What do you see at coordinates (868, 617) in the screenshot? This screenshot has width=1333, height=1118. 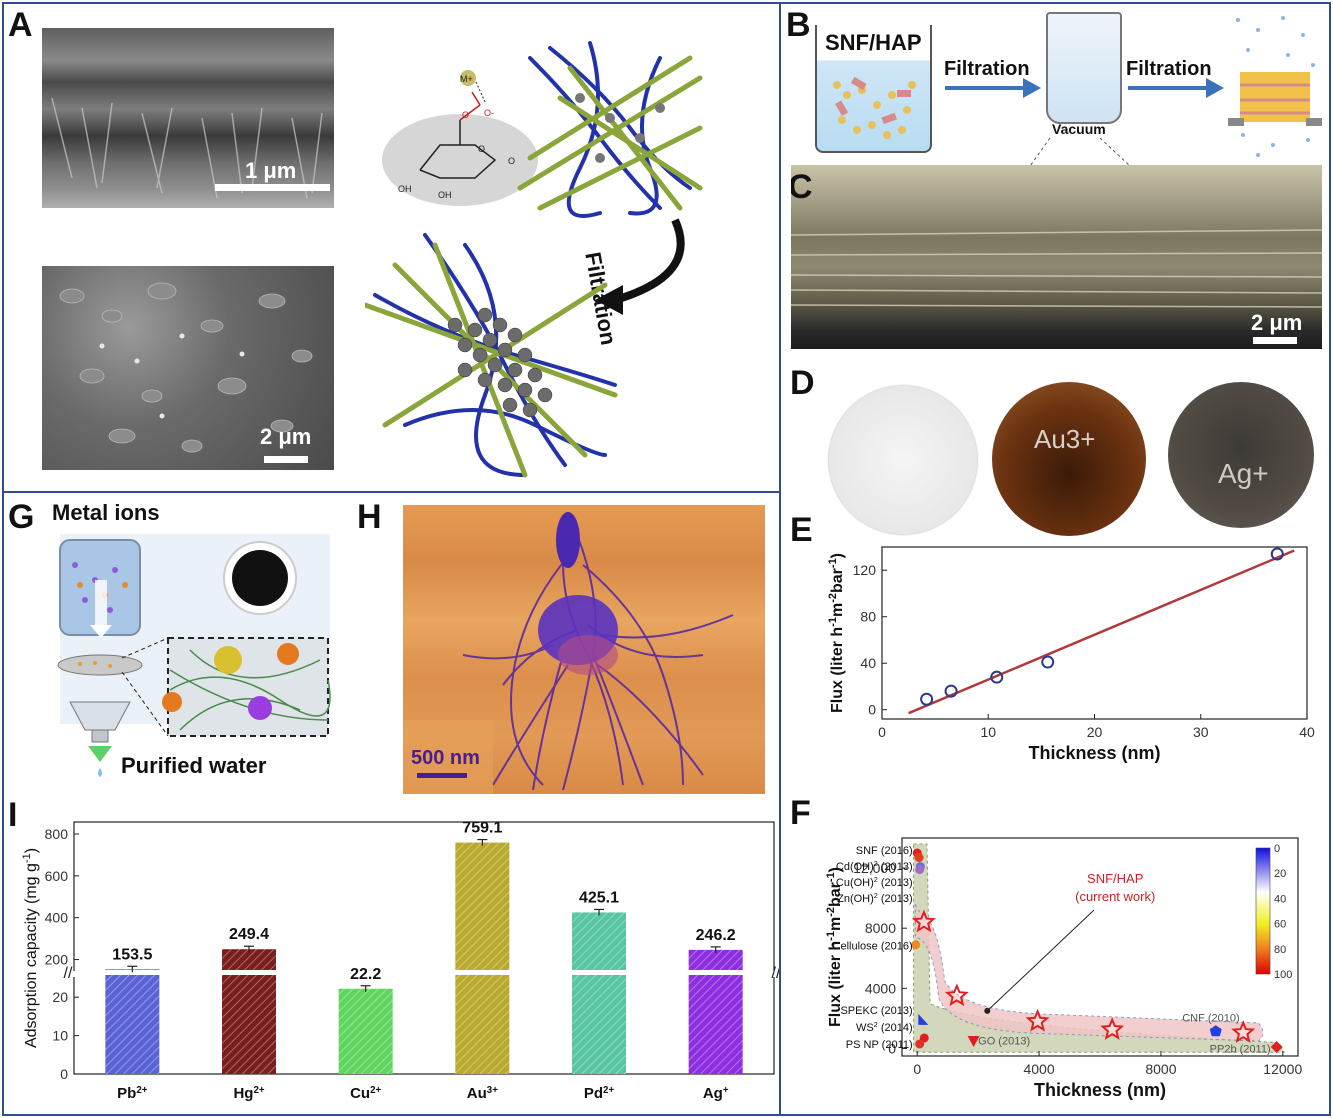 I see `e-ytick-label: 80` at bounding box center [868, 617].